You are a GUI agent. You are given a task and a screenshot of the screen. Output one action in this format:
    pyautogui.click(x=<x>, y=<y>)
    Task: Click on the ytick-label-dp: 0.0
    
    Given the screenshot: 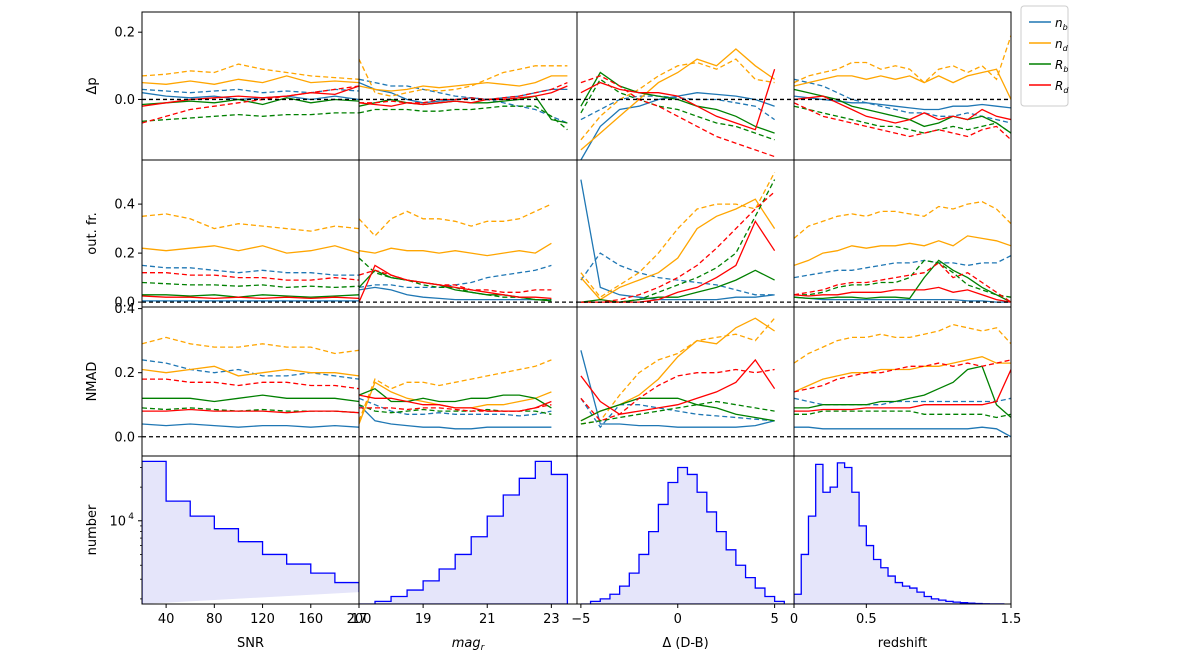 What is the action you would take?
    pyautogui.click(x=124, y=100)
    